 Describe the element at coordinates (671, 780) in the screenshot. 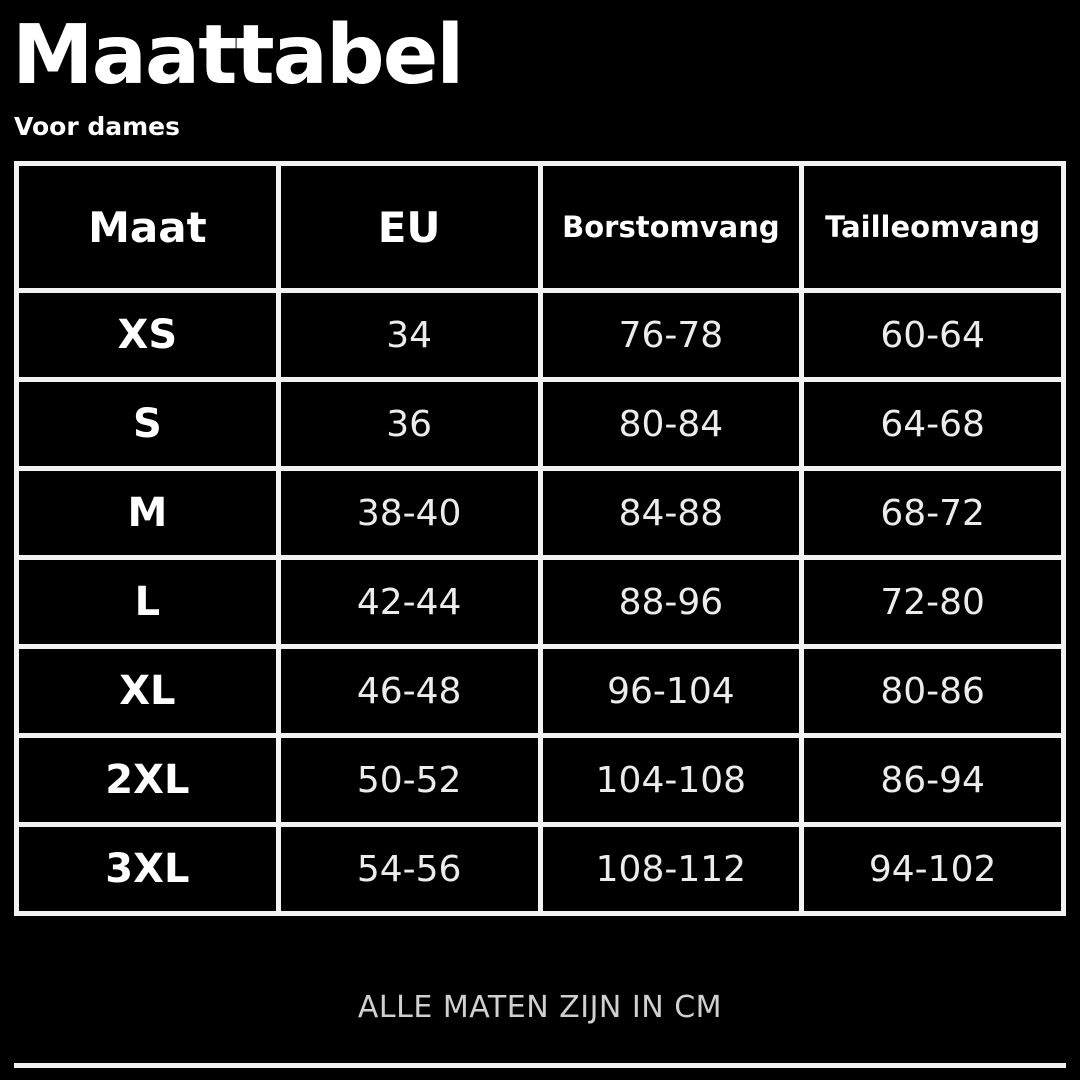

I see `cell-borstomvang: 104-108` at that location.